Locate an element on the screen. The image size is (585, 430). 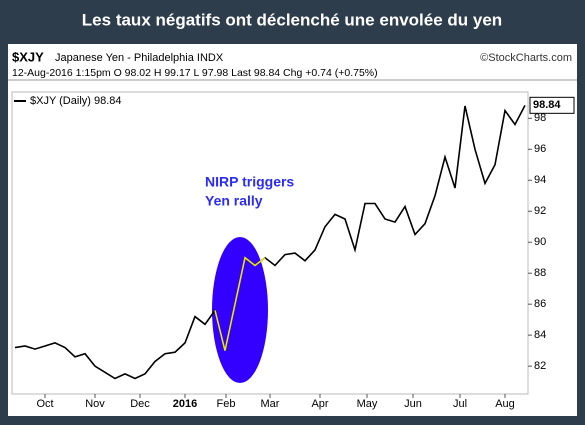
symbol: $XJY is located at coordinates (28, 56).